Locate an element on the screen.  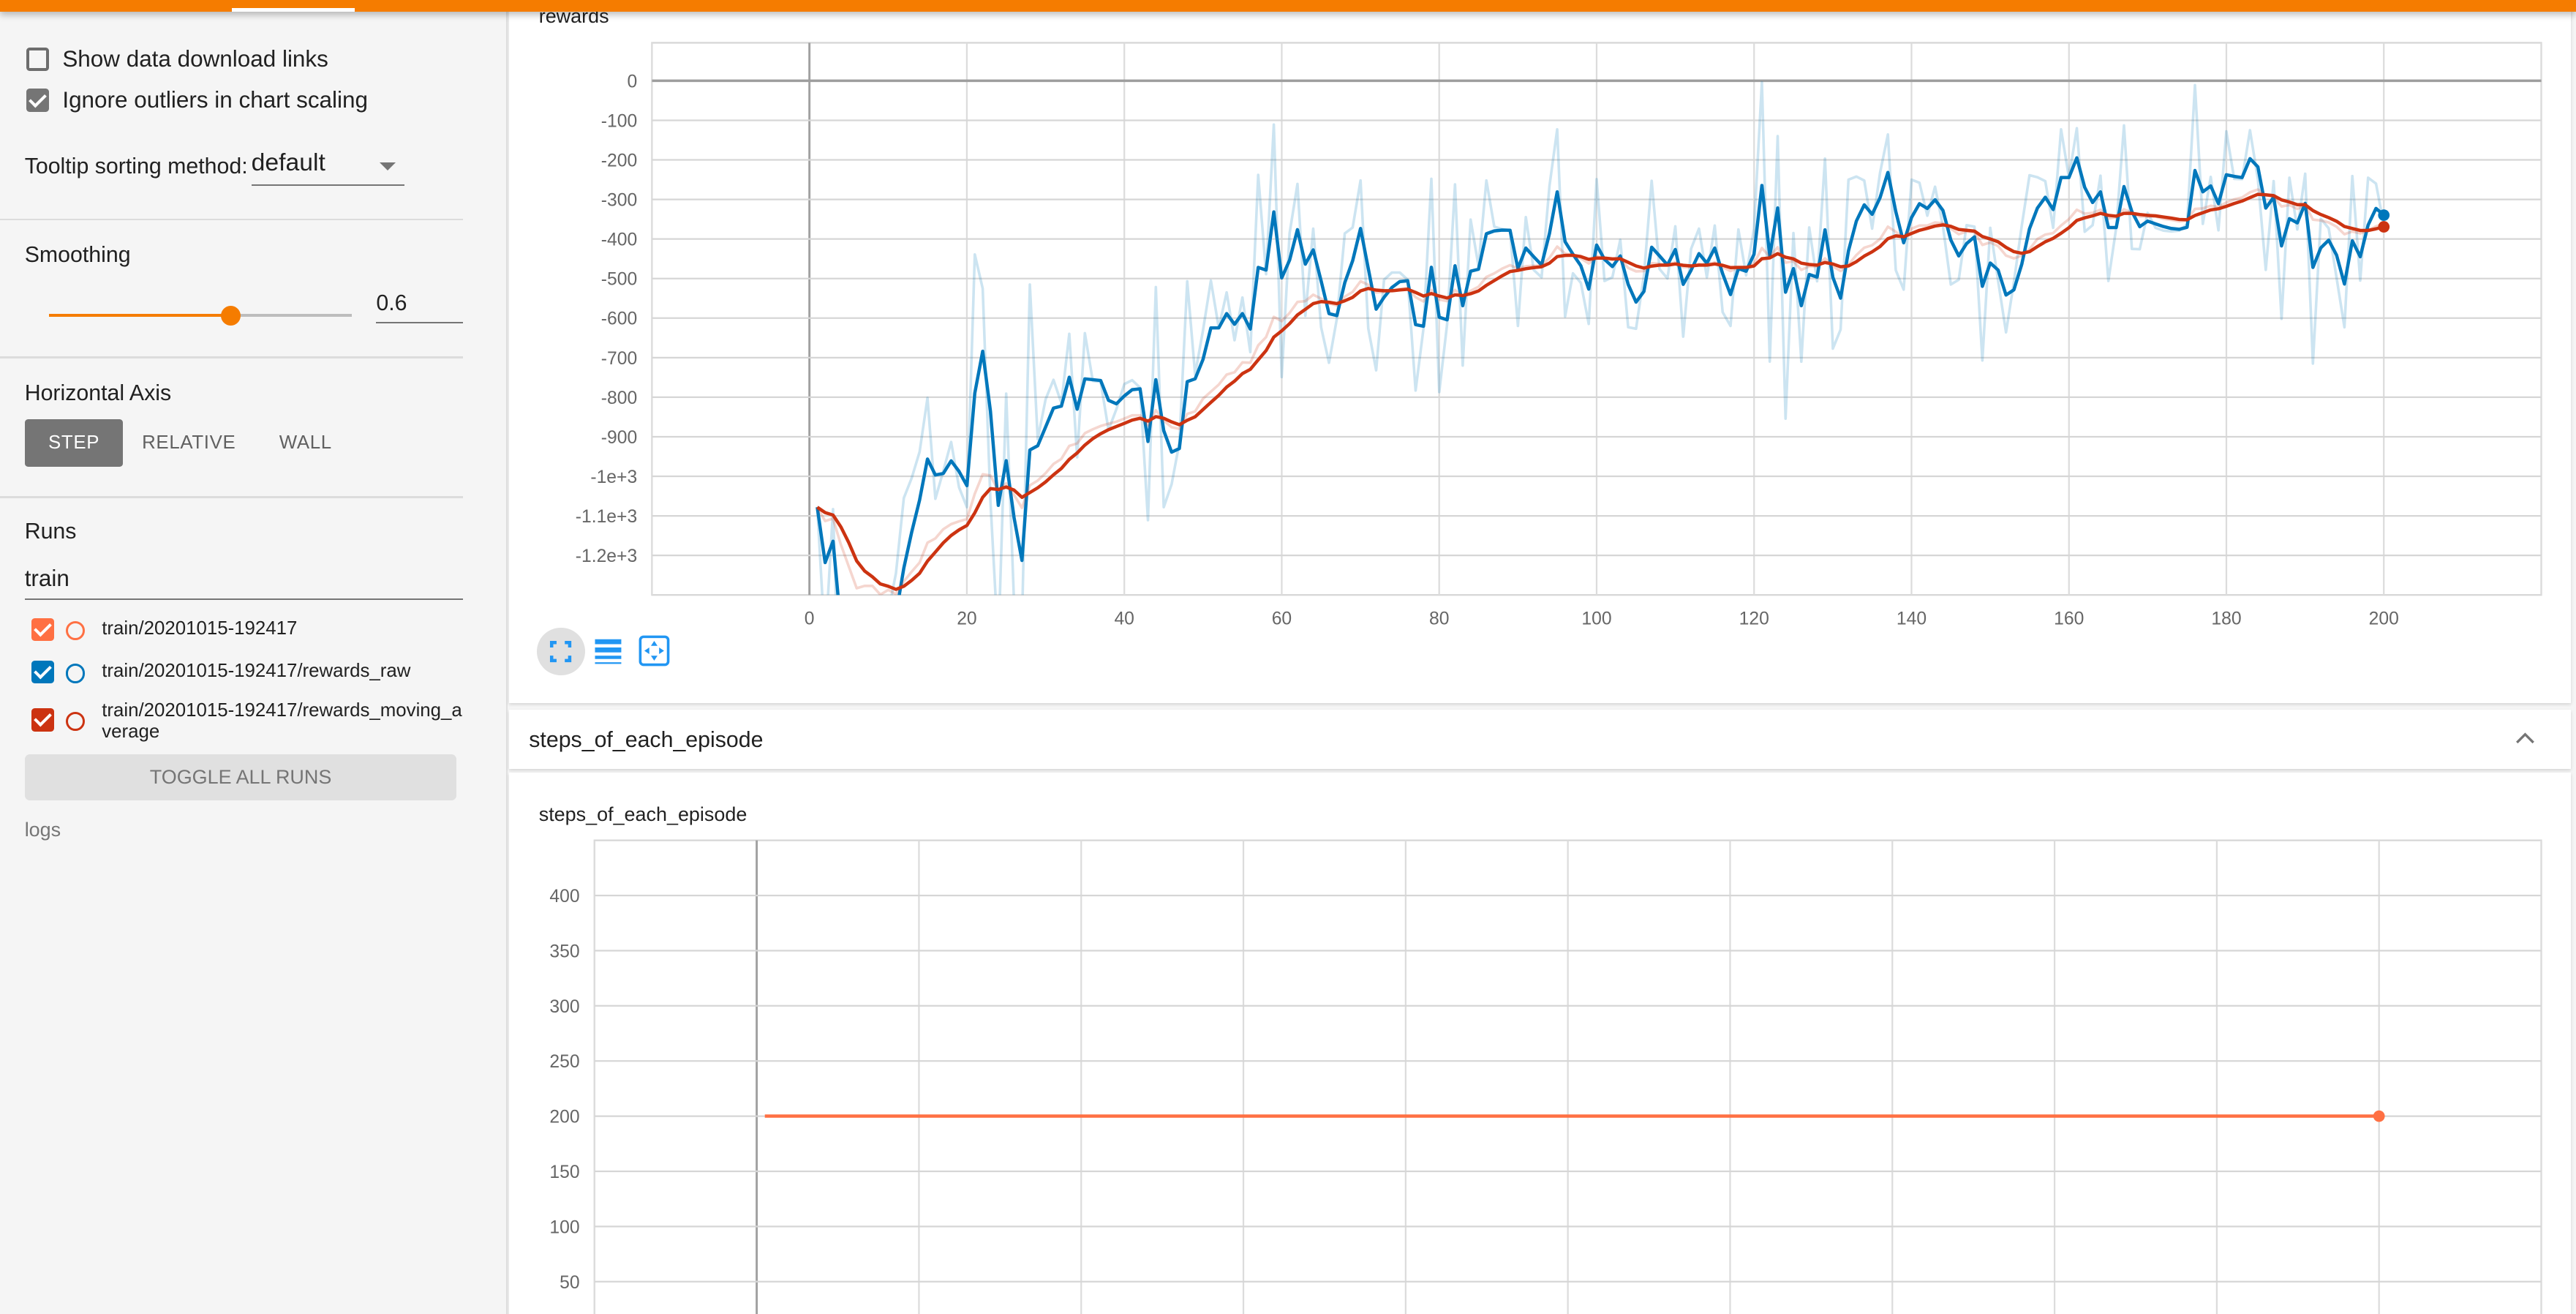
run-label-rewards-raw: train/20201015-192417/rewards_raw is located at coordinates (256, 670).